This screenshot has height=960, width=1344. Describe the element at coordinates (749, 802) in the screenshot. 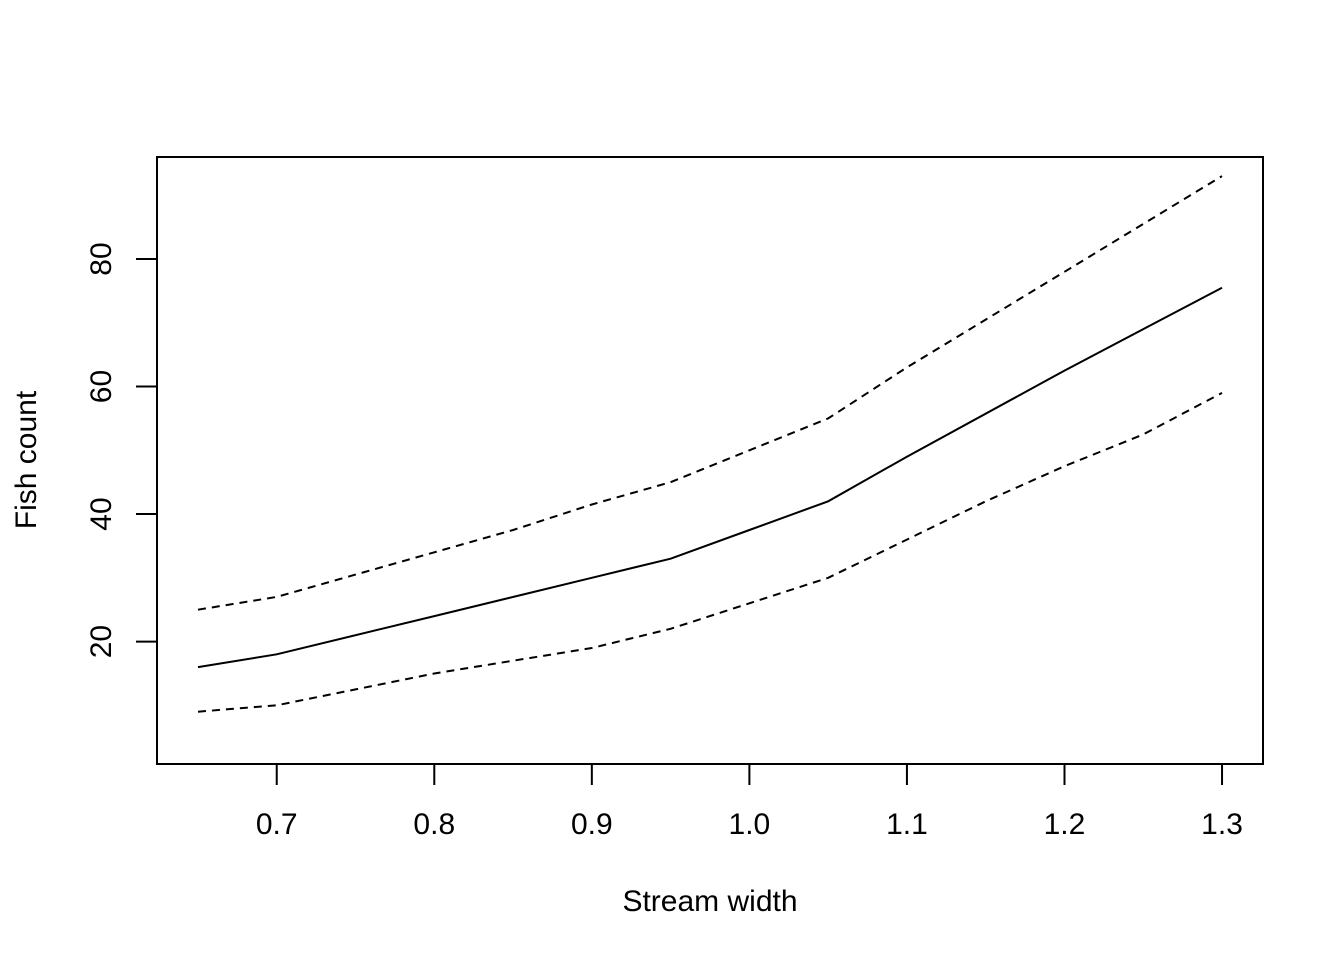

I see `x-axis: 0.7 0.8 0.9 1.0 1.1 1.2 1.3` at that location.